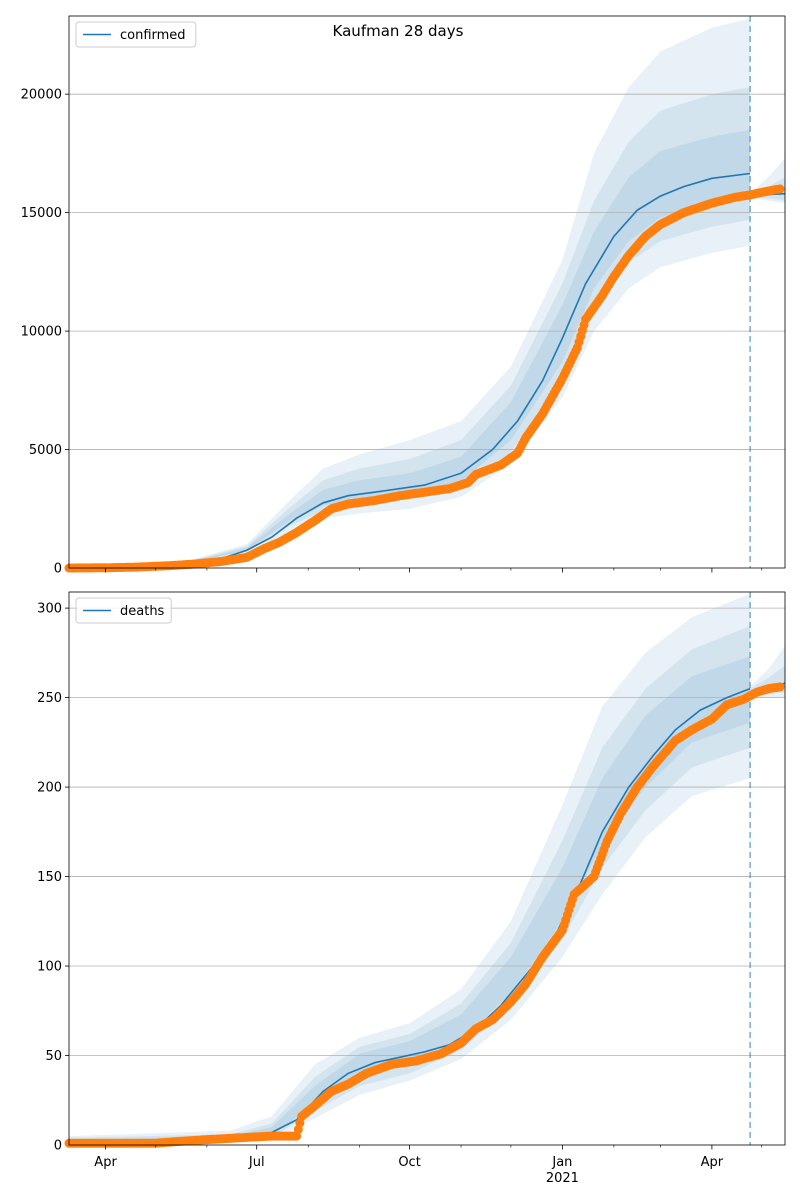  Describe the element at coordinates (41, 213) in the screenshot. I see `y-tick-label: 15000` at that location.